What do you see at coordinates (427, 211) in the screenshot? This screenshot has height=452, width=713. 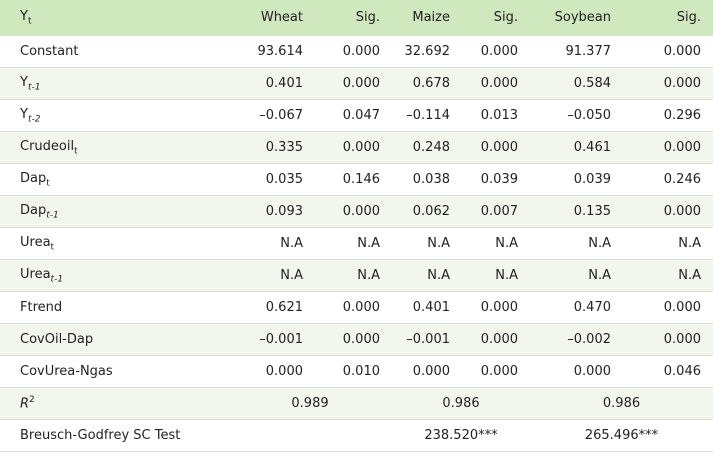 I see `value-cell: 0.062` at bounding box center [427, 211].